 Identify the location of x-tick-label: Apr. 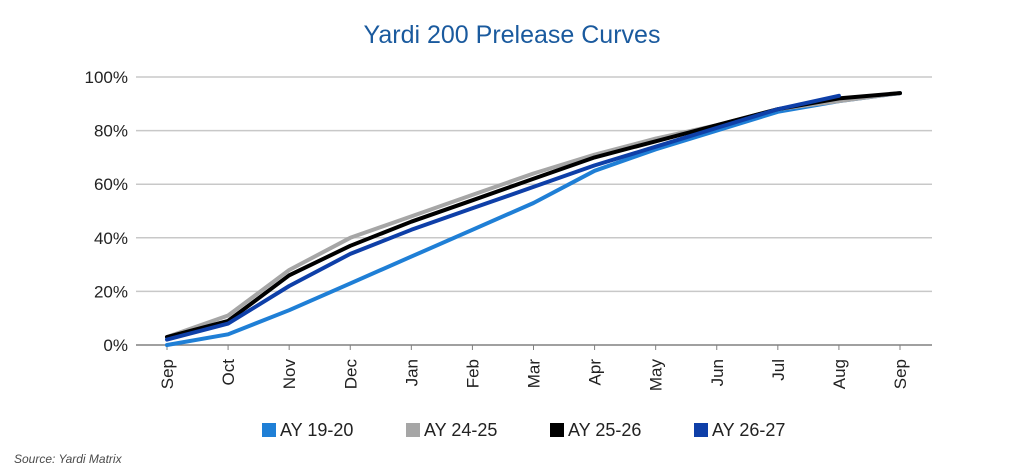
(595, 372).